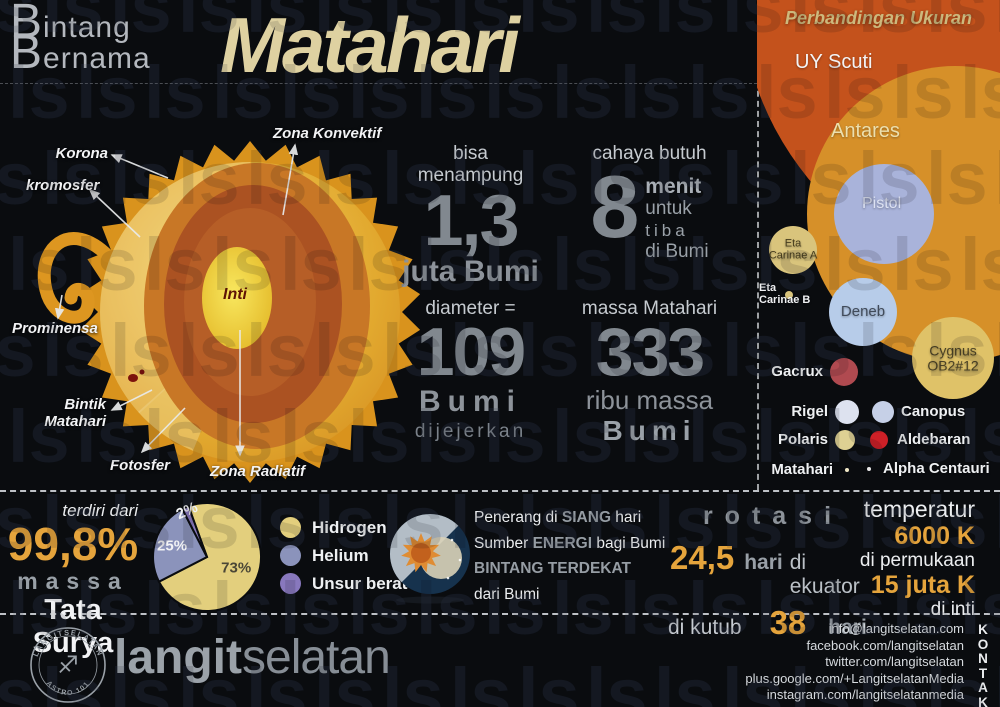  What do you see at coordinates (349, 527) in the screenshot?
I see `legend-label: Hidrogen` at bounding box center [349, 527].